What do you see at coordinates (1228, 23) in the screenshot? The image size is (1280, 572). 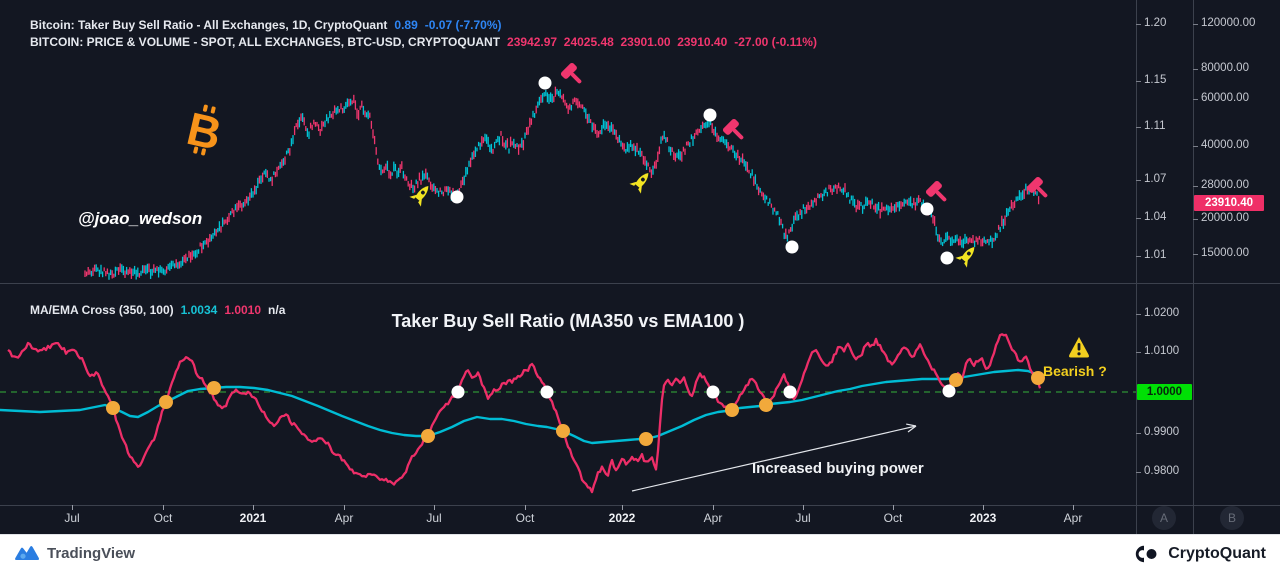 I see `price-axis-label: 120000.00` at bounding box center [1228, 23].